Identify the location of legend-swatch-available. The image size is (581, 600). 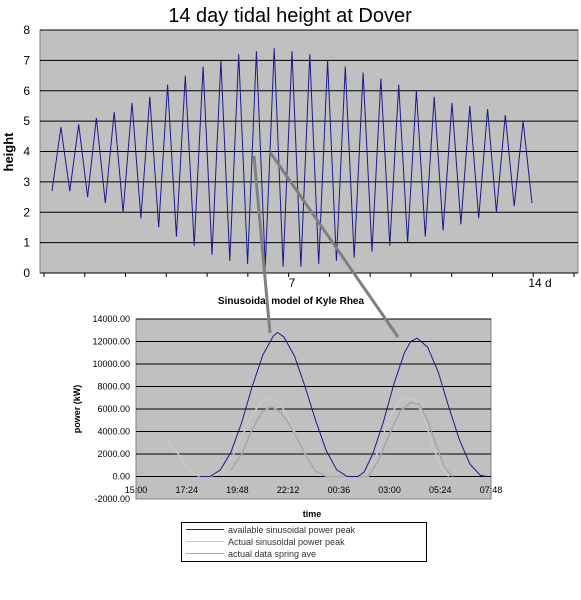
(205, 529).